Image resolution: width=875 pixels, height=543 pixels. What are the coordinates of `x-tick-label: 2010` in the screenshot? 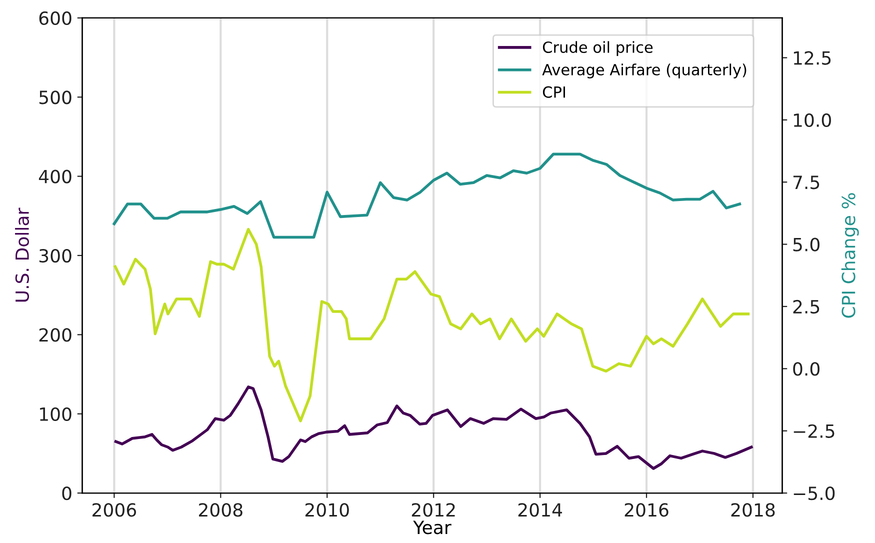 It's located at (327, 510).